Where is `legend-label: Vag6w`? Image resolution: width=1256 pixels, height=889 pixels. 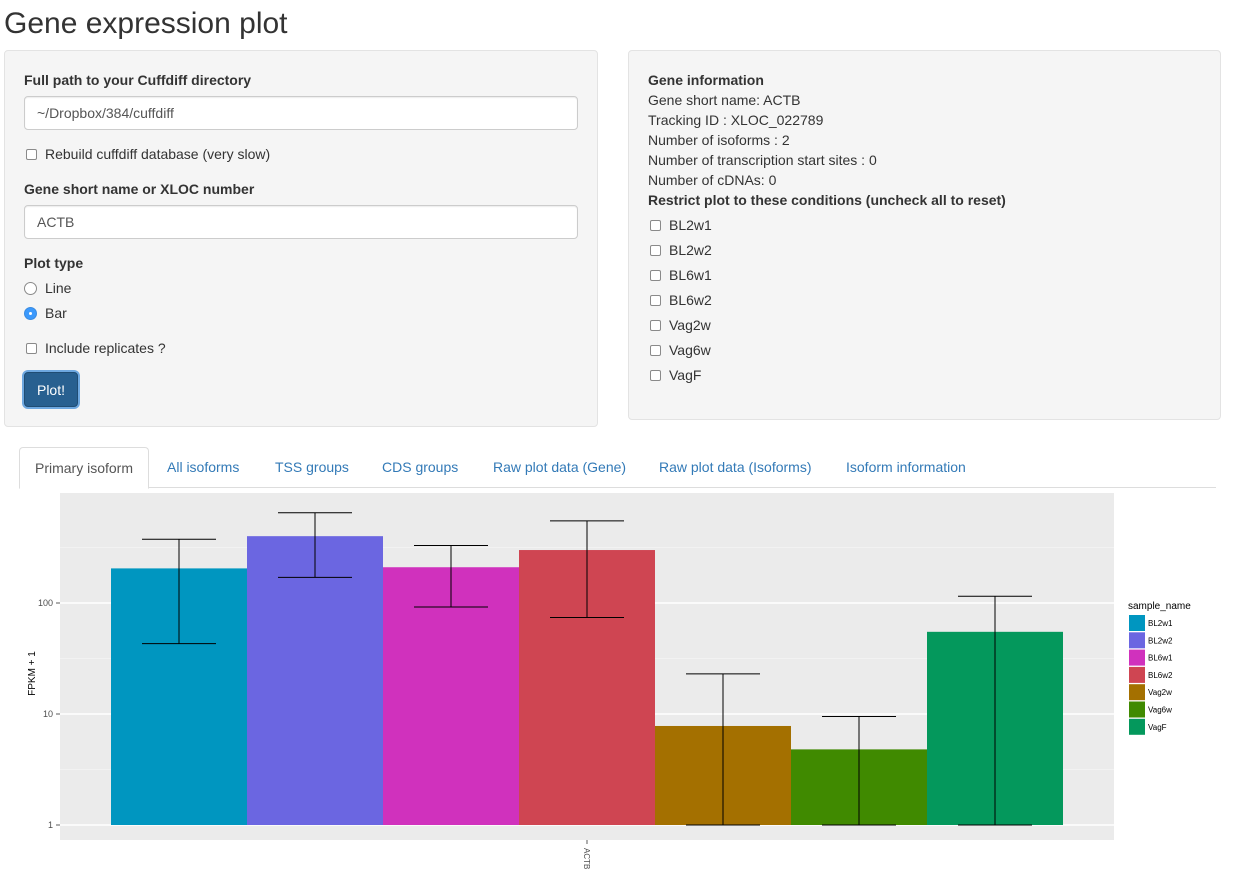
legend-label: Vag6w is located at coordinates (1160, 710).